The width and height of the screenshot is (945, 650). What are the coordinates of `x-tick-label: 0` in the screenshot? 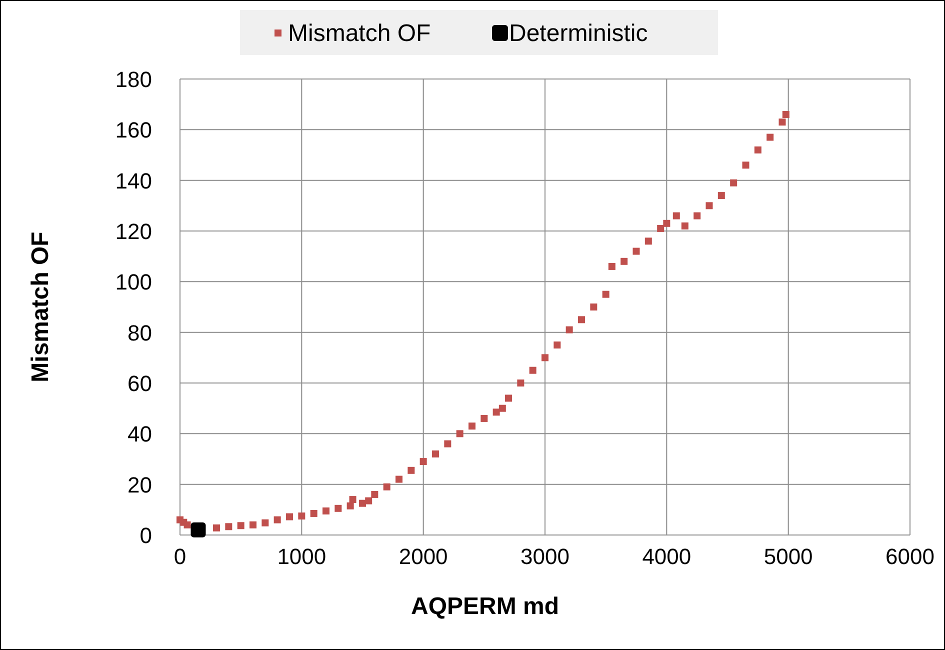 It's located at (180, 556).